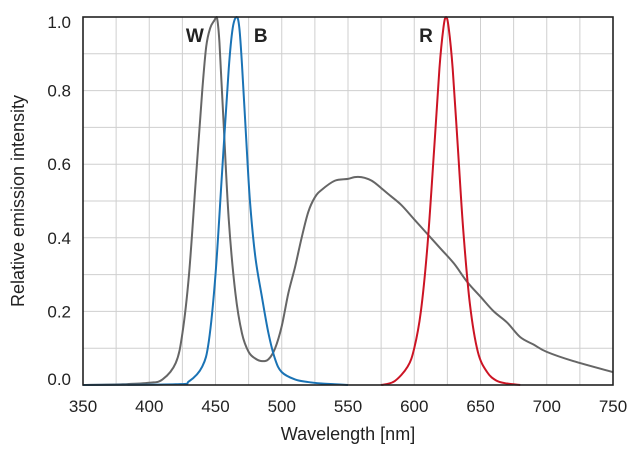 This screenshot has height=450, width=640. I want to click on x-tick-label: 700, so click(547, 406).